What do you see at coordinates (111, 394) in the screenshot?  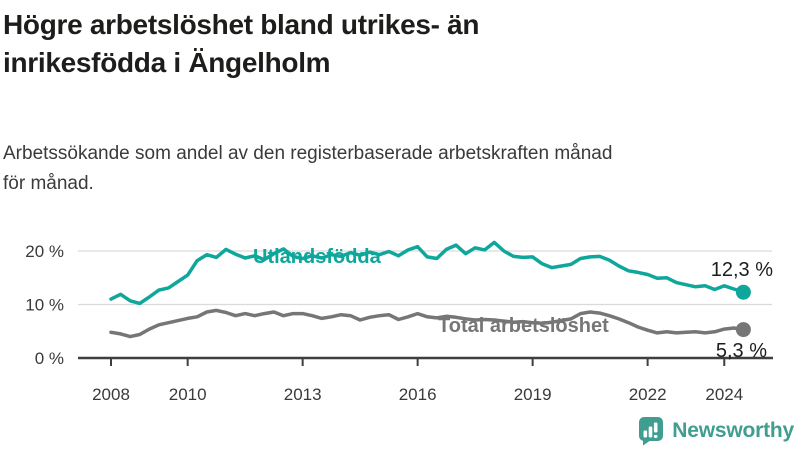 I see `x-tick-label-2008: 2008` at bounding box center [111, 394].